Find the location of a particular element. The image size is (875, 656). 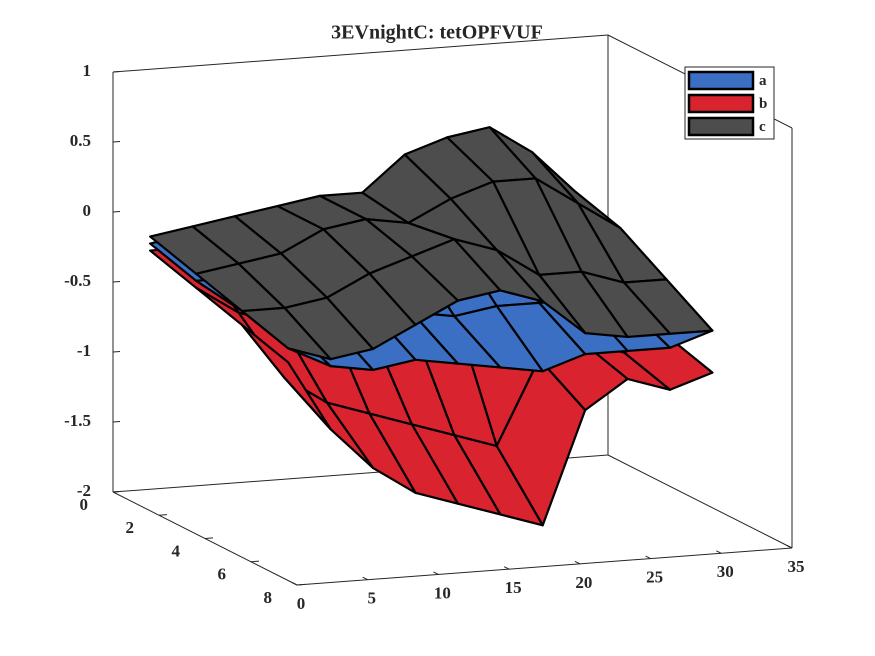

x-tick-label: 15 is located at coordinates (513, 587).